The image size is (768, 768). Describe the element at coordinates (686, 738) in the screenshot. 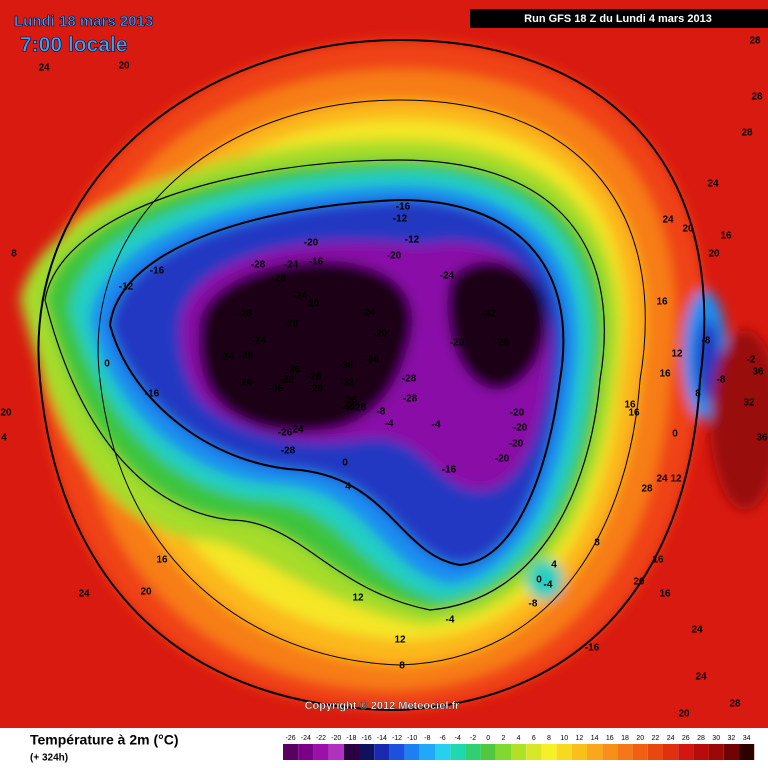

I see `colorbar-label: 26` at that location.